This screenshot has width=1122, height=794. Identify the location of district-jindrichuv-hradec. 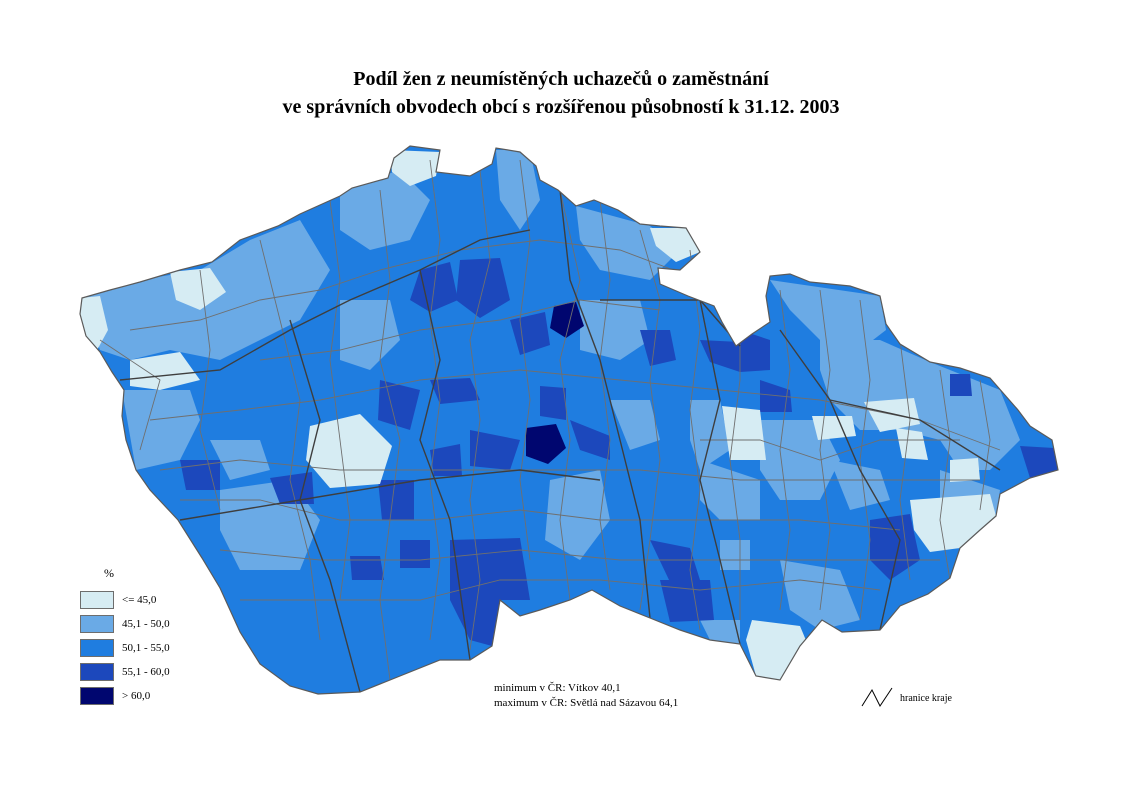
(490, 592).